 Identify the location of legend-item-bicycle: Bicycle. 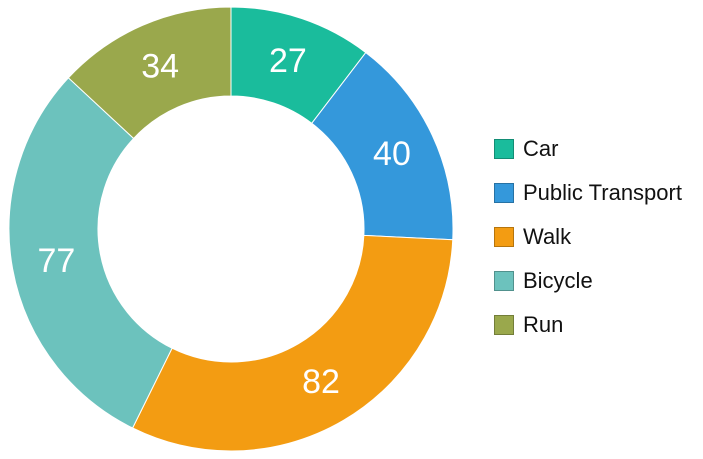
(588, 281).